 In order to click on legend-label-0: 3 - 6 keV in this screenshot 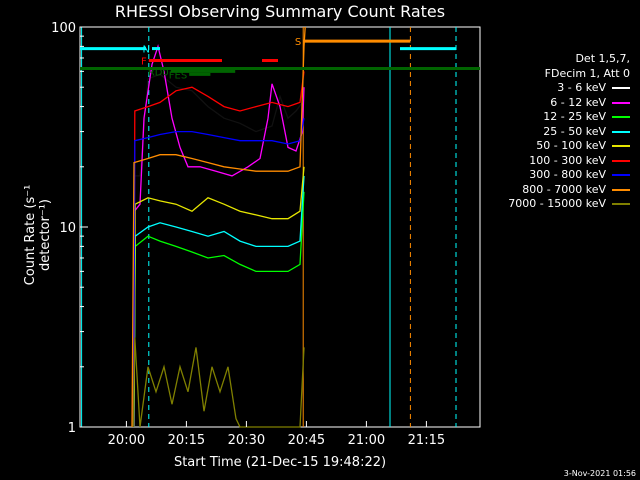, I will do `click(581, 87)`.